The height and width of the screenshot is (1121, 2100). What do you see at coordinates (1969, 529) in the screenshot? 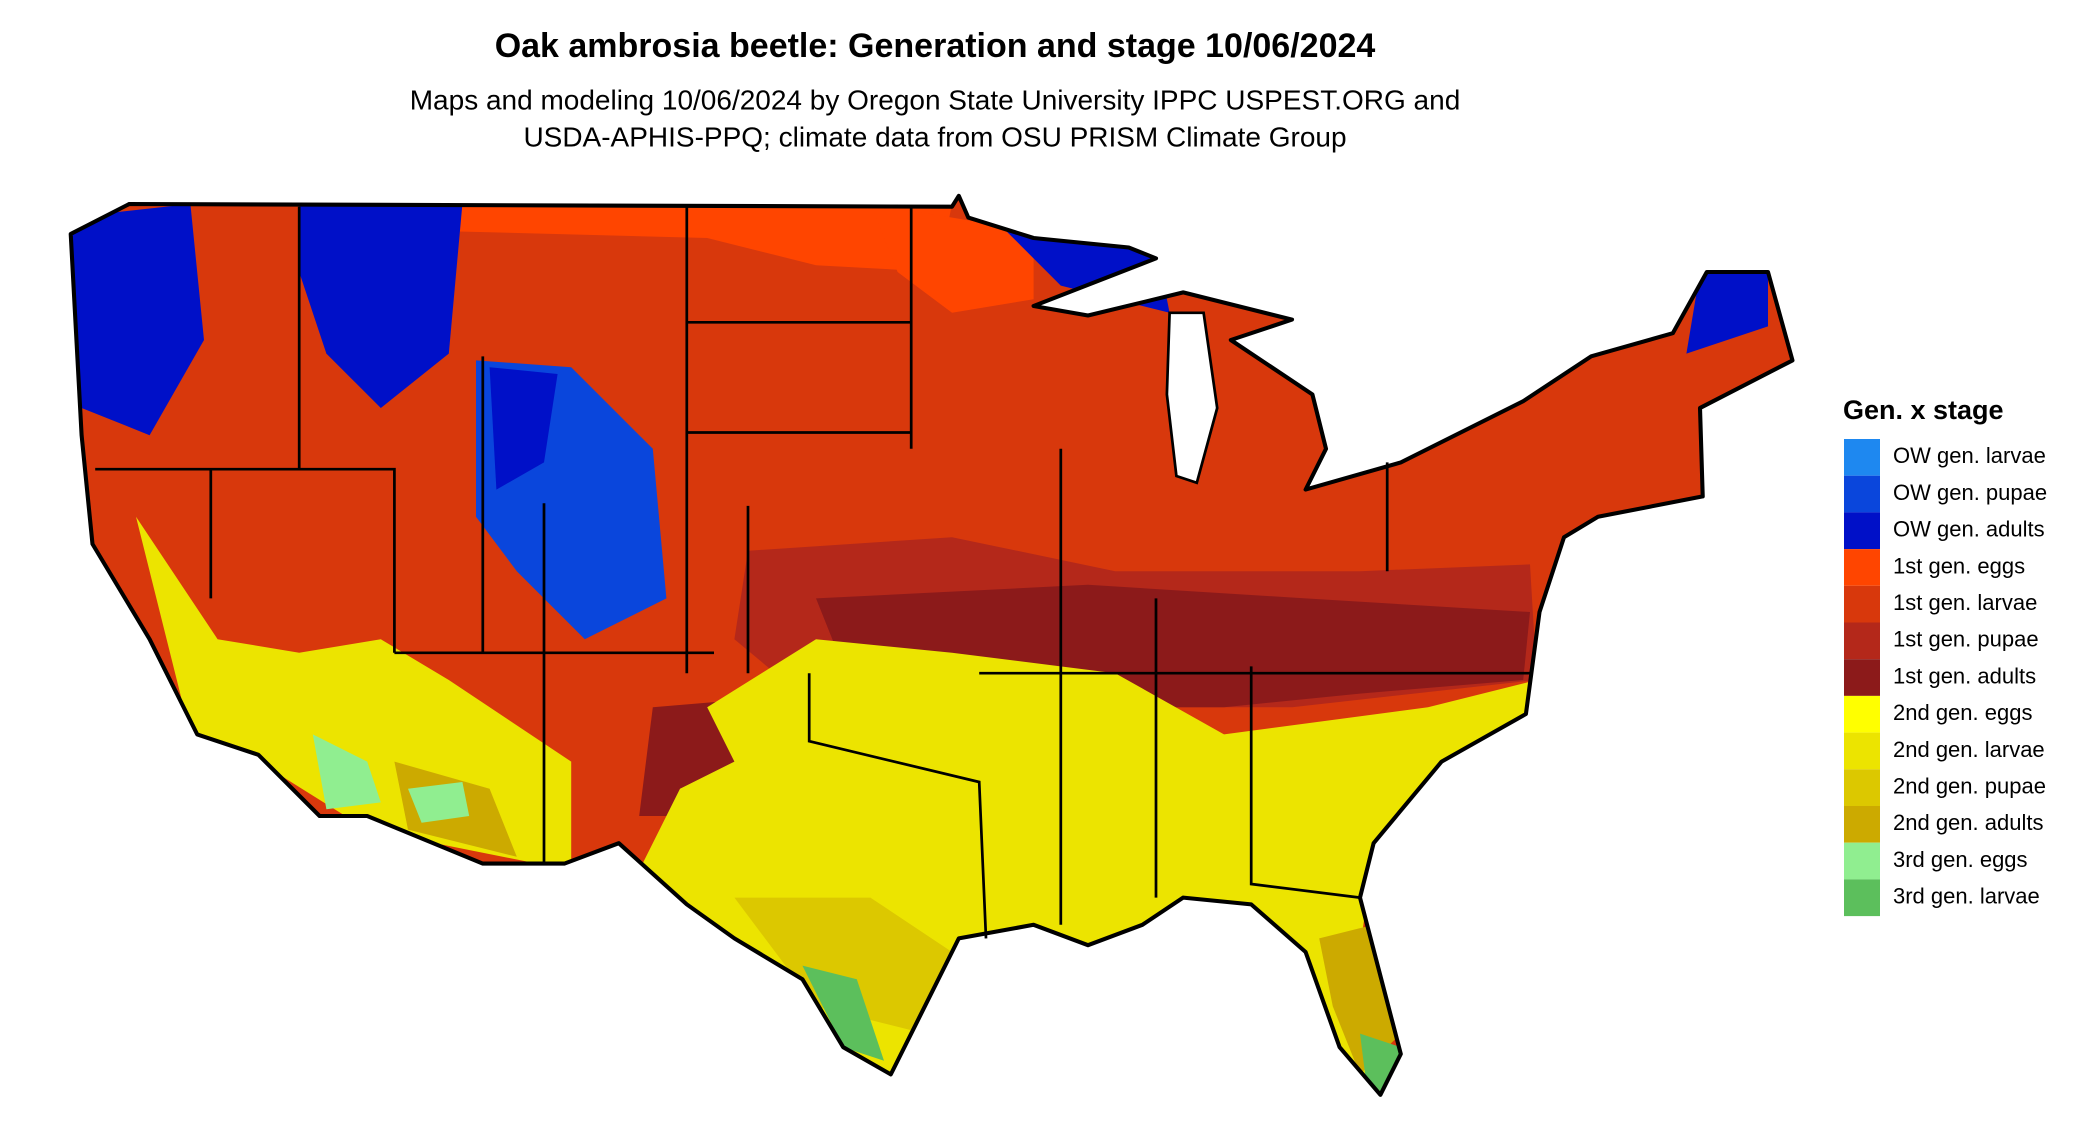
I see `legend-label: OW gen. adults` at bounding box center [1969, 529].